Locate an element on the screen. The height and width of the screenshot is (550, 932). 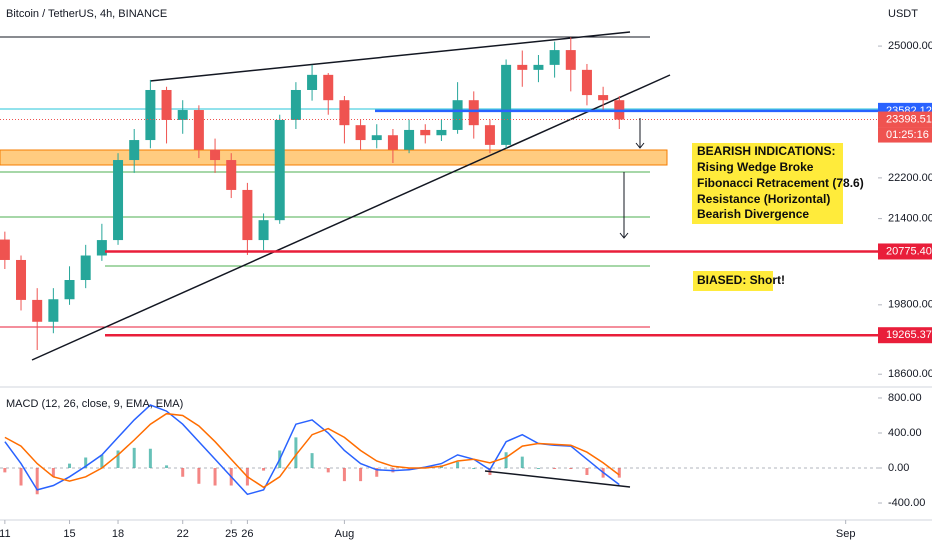
macd-title: MACD (12, 26, close, 9, EMA, EMA) is located at coordinates (94, 404).